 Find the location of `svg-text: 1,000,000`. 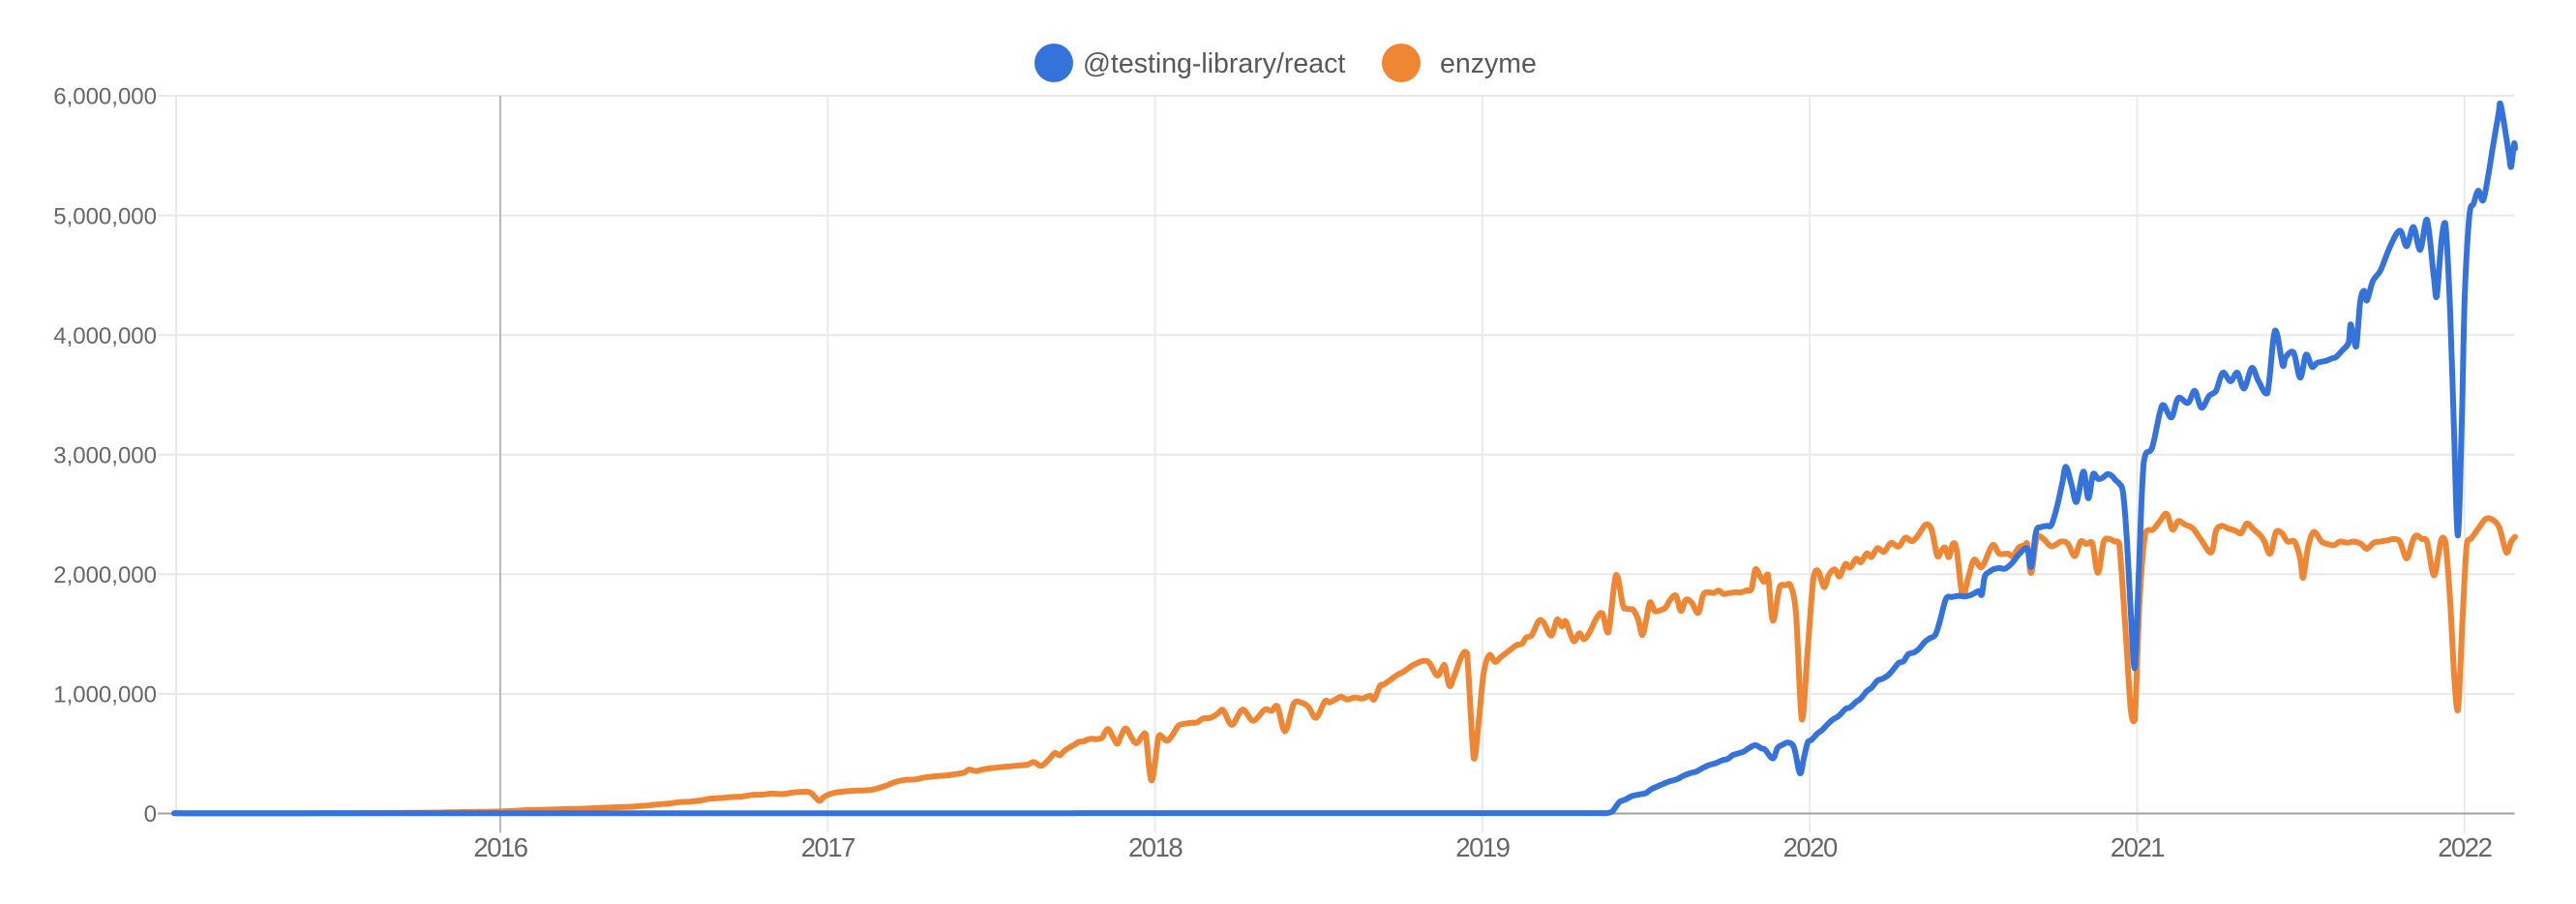

svg-text: 1,000,000 is located at coordinates (105, 695).